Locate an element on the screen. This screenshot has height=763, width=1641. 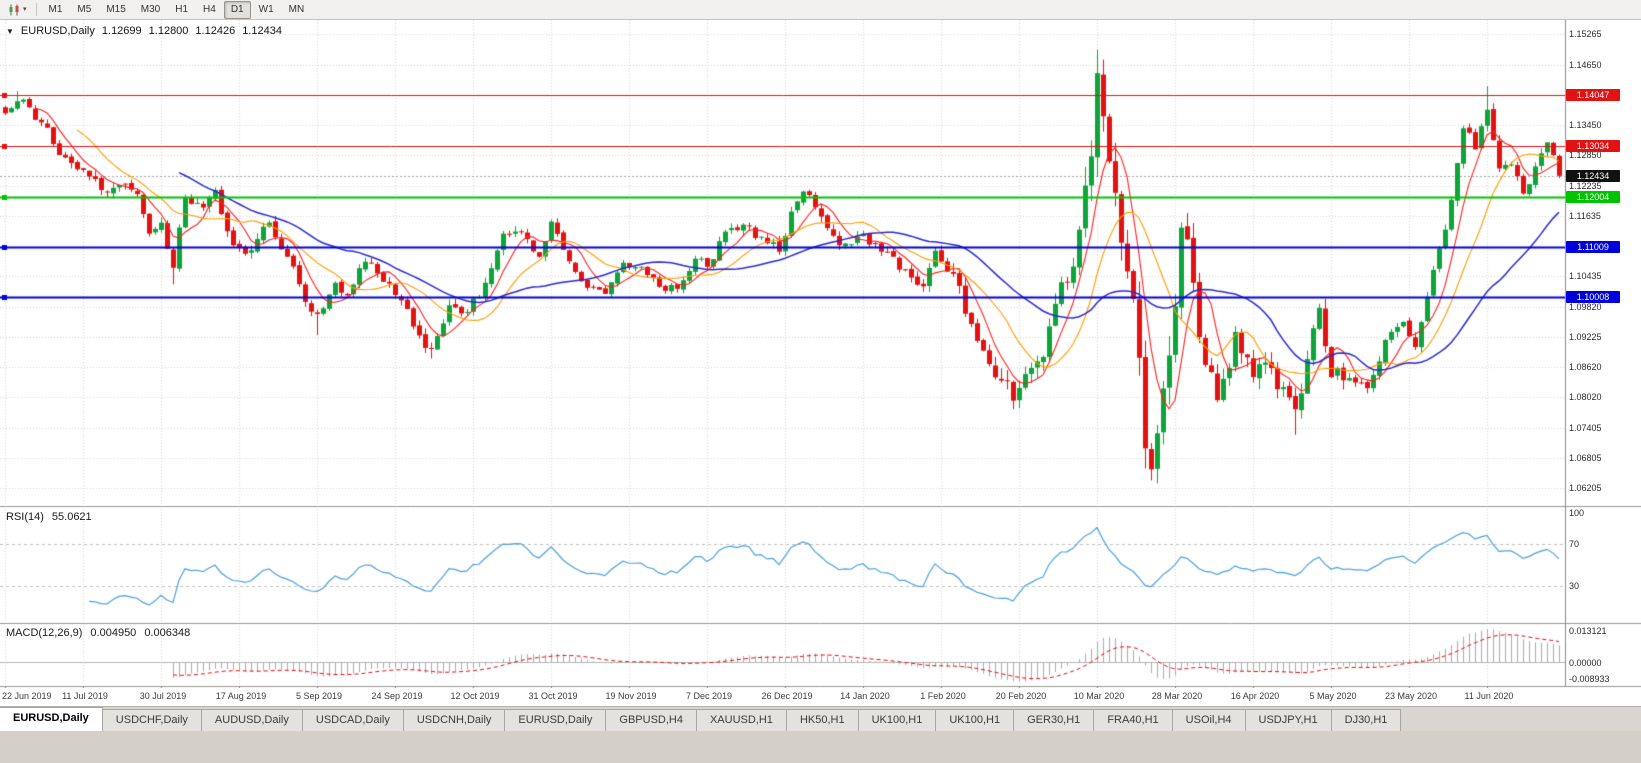
price-axis-label: 1.07405 is located at coordinates (1585, 428).